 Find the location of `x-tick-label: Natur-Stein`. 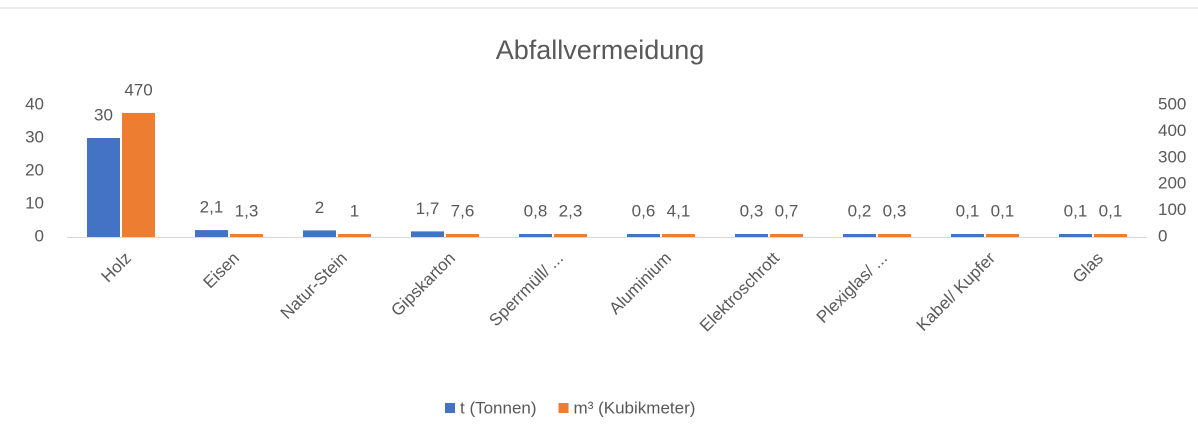

x-tick-label: Natur-Stein is located at coordinates (314, 286).